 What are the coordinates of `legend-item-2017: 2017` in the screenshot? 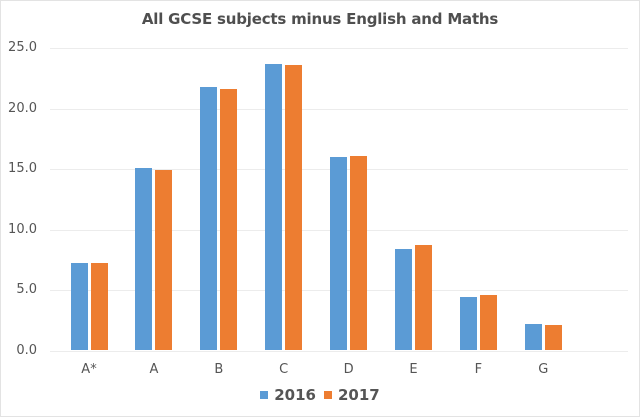 It's located at (352, 395).